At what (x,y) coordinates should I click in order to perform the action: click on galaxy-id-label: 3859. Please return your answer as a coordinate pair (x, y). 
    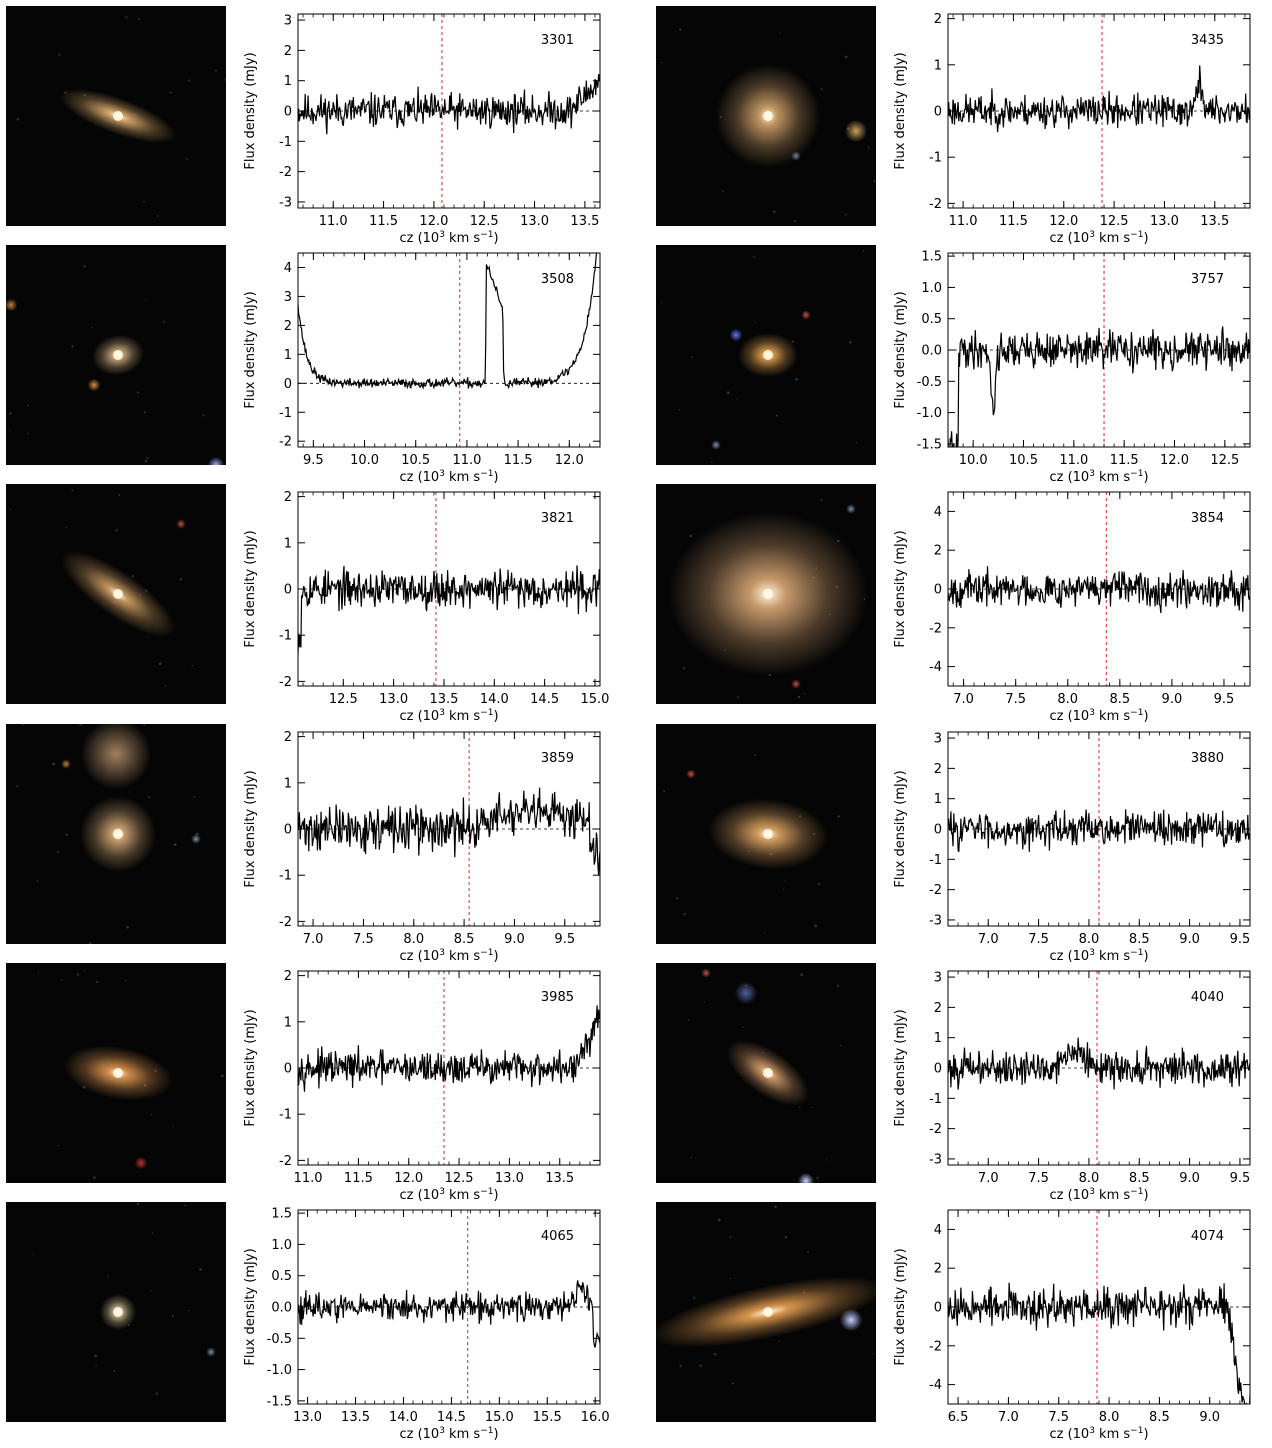
    Looking at the image, I should click on (557, 758).